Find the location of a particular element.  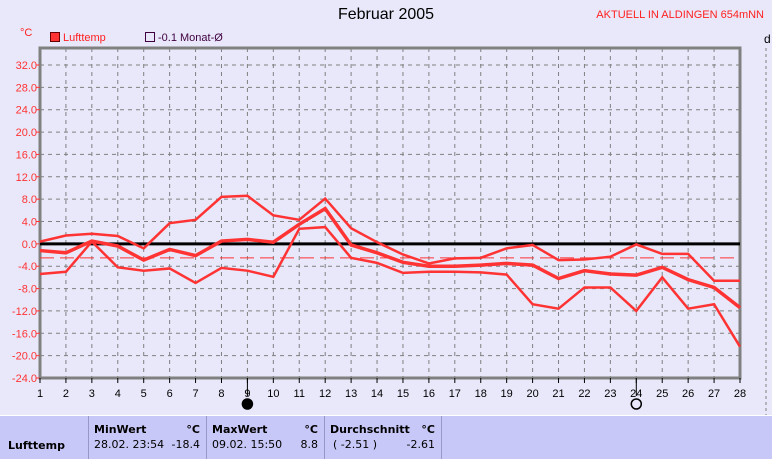

average-unit: °C is located at coordinates (428, 429).